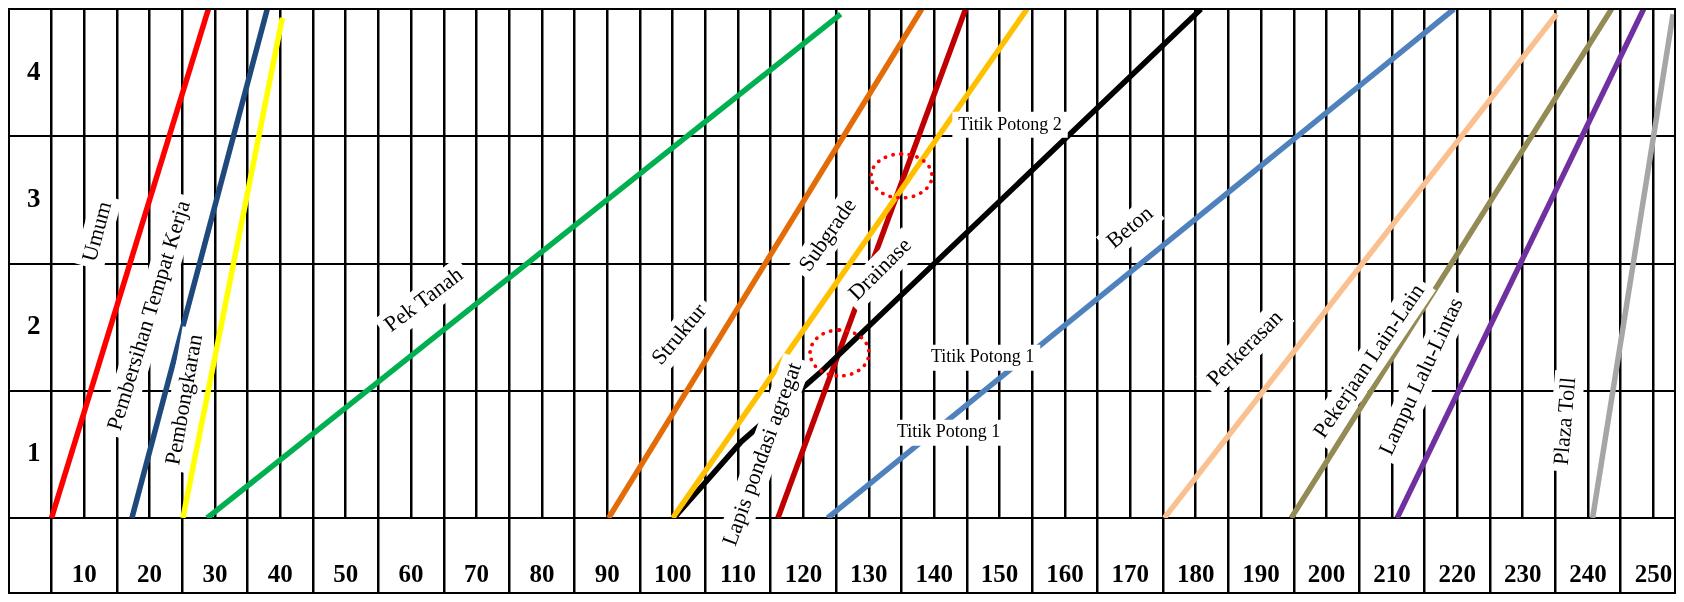 The height and width of the screenshot is (602, 1684). Describe the element at coordinates (34, 325) in the screenshot. I see `y-tick-label: 2` at that location.